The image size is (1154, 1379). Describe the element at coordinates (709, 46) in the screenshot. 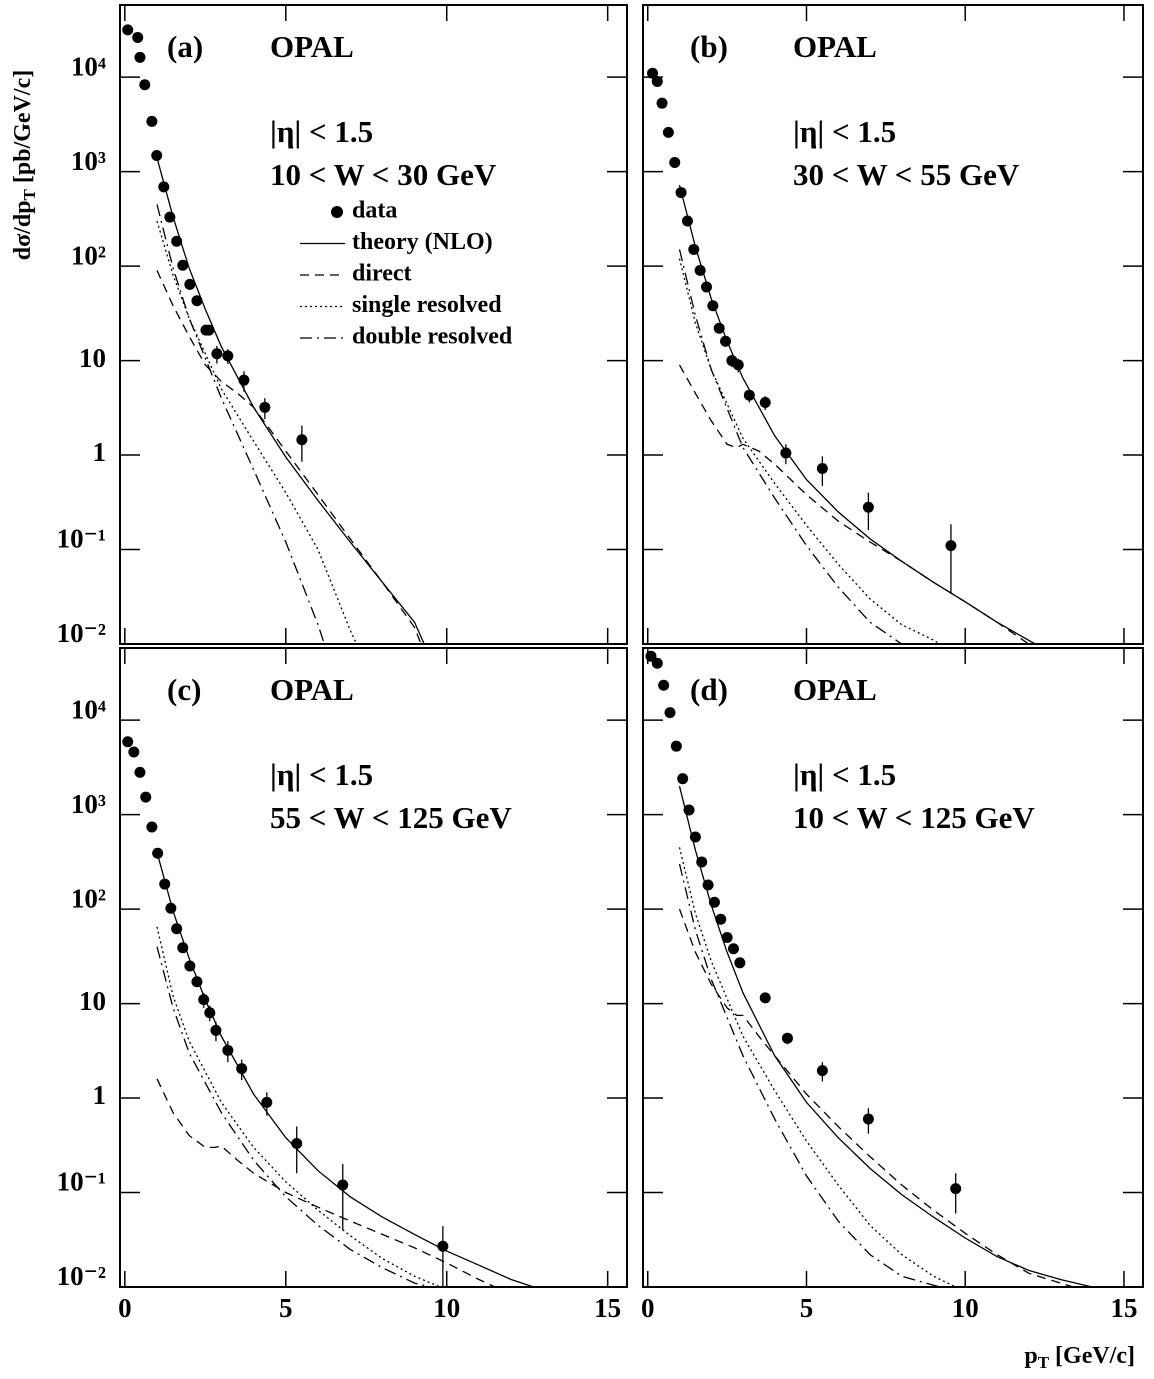

I see `panel-label: (b)` at that location.